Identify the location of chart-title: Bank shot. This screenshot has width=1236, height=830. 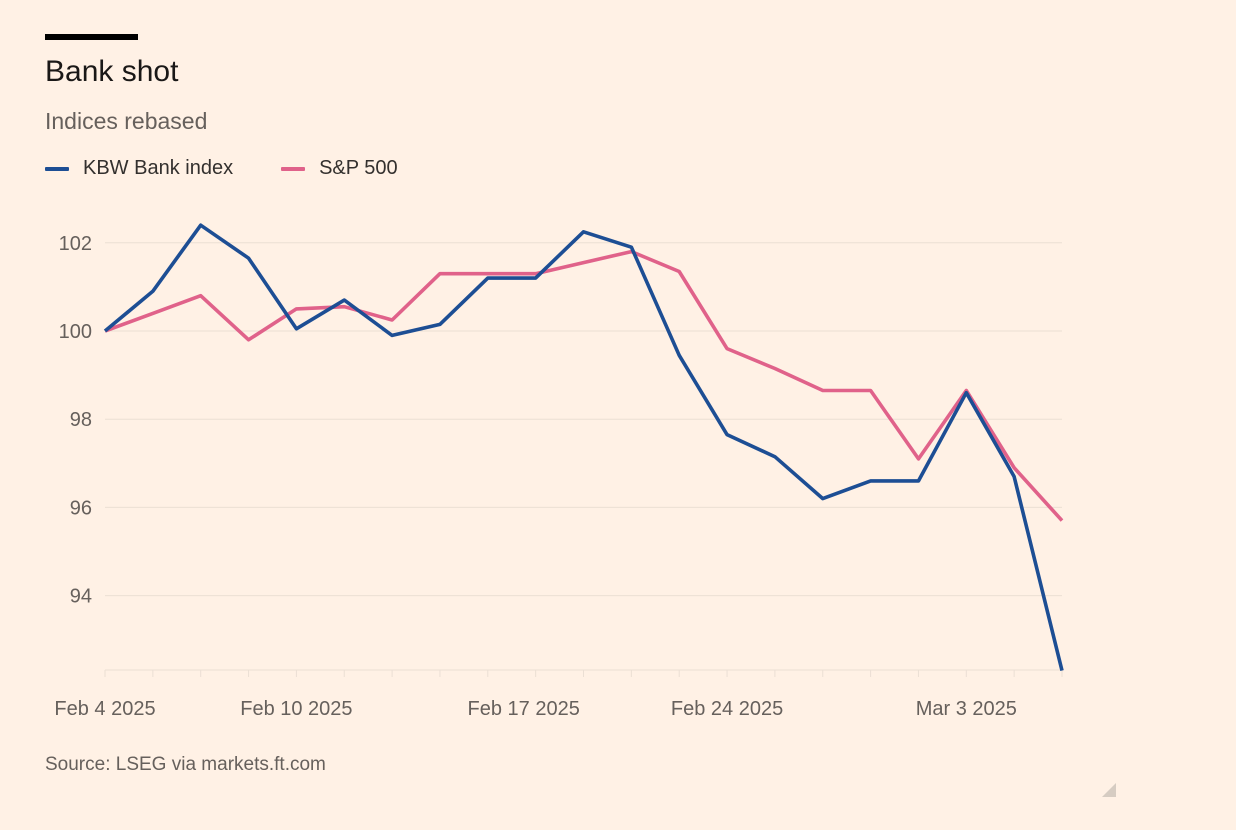
(112, 71).